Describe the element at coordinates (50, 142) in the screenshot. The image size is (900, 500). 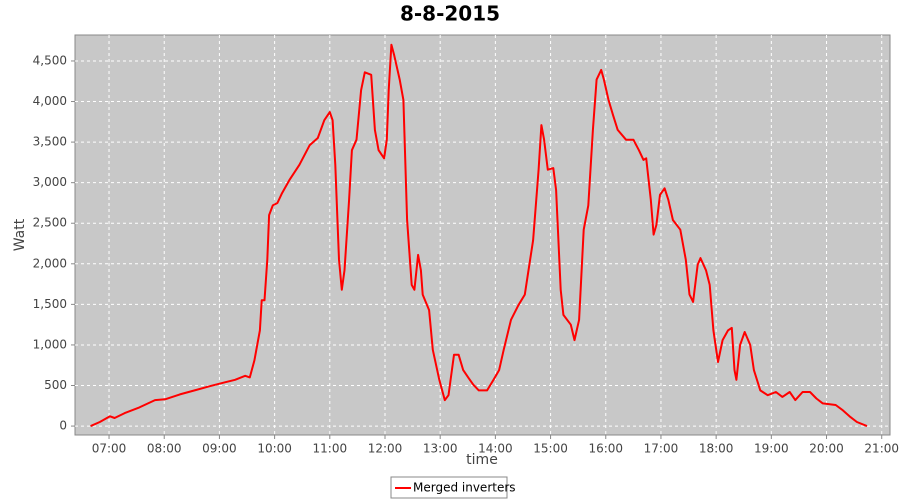
I see `y-tick-label: 3,500` at that location.